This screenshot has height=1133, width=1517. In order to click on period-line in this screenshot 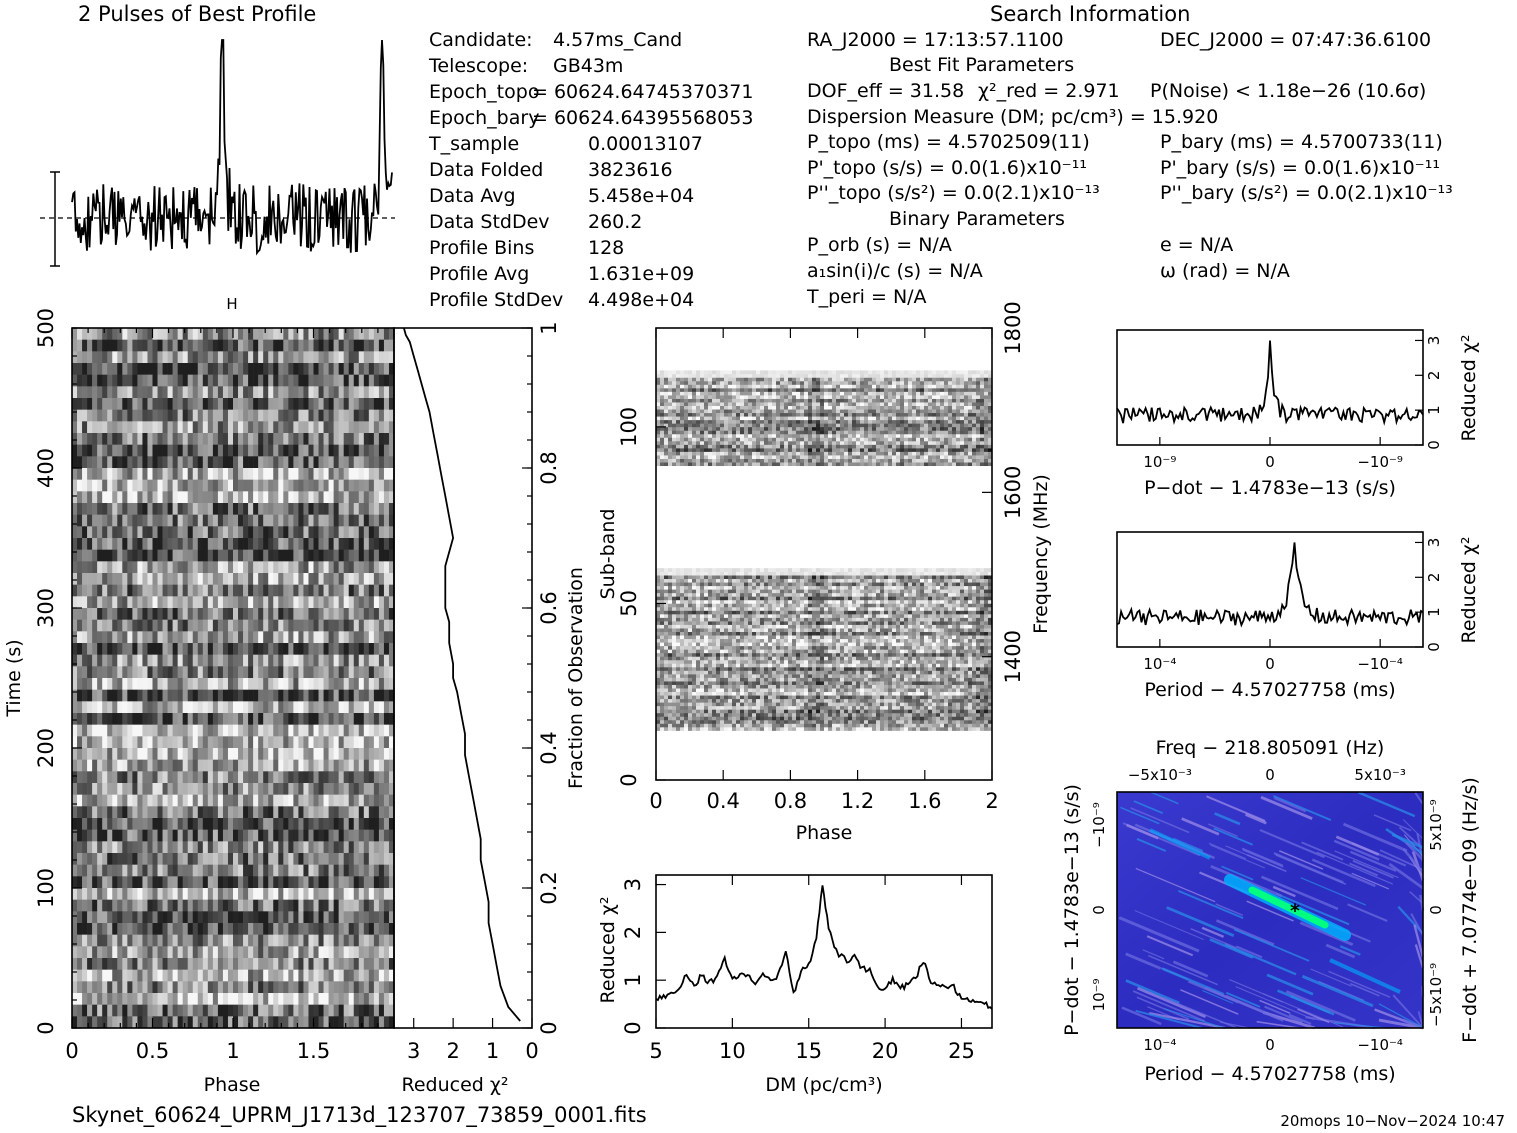, I will do `click(1270, 585)`.